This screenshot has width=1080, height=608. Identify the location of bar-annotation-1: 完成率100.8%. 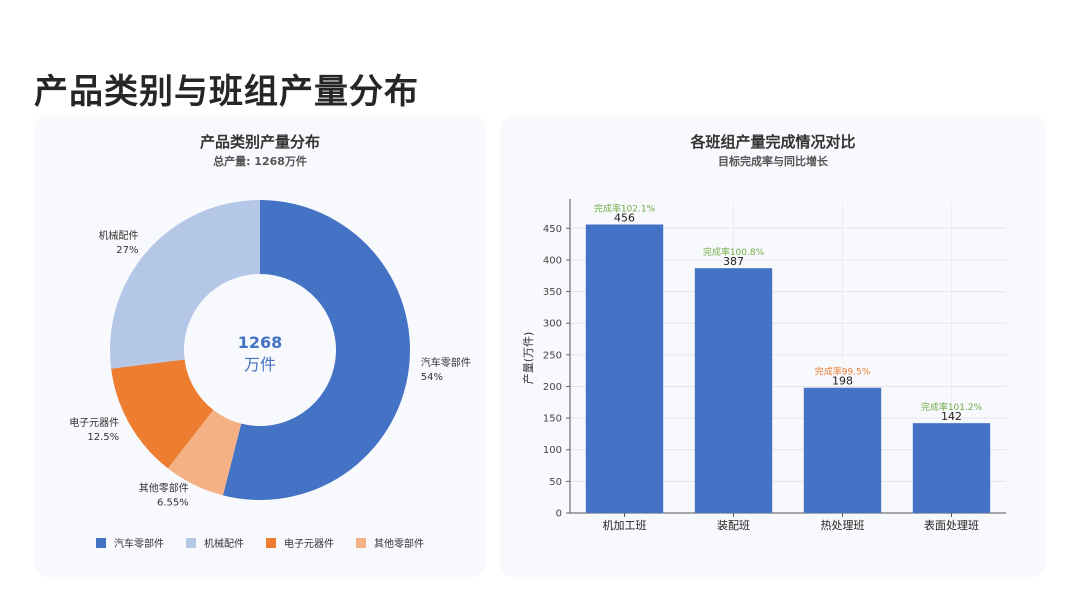
(734, 252).